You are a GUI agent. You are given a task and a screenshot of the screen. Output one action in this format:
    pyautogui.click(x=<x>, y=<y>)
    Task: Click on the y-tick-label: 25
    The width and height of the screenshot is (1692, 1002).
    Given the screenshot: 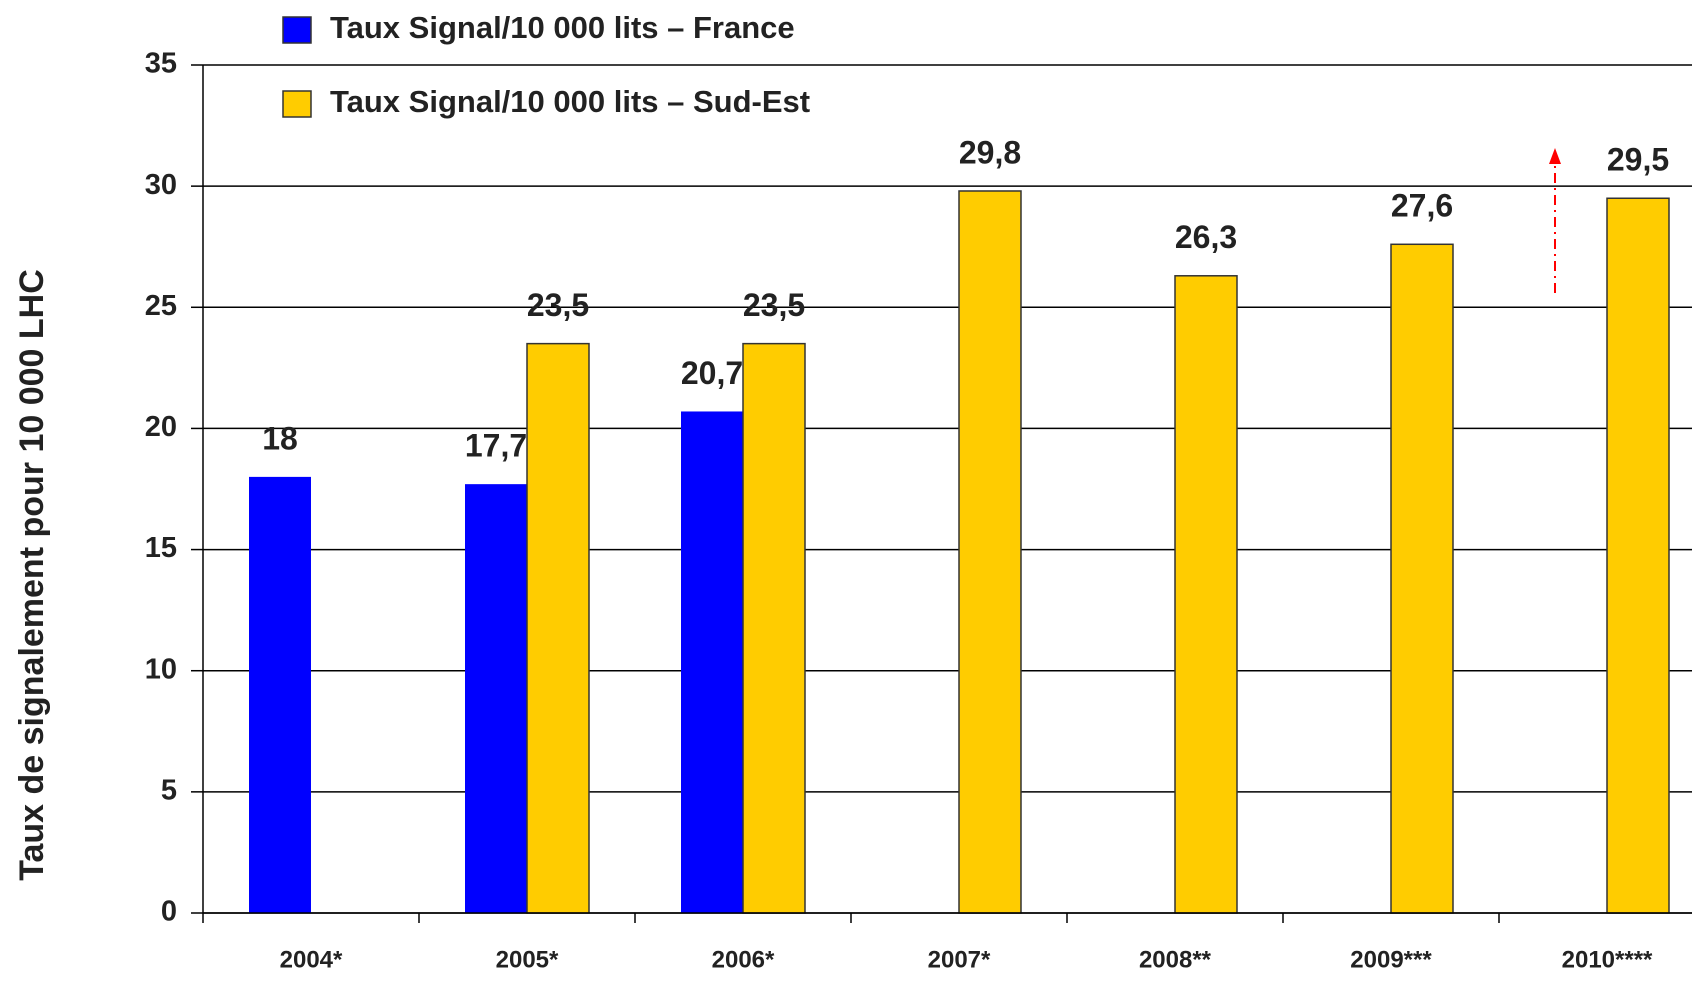 What is the action you would take?
    pyautogui.click(x=161, y=306)
    